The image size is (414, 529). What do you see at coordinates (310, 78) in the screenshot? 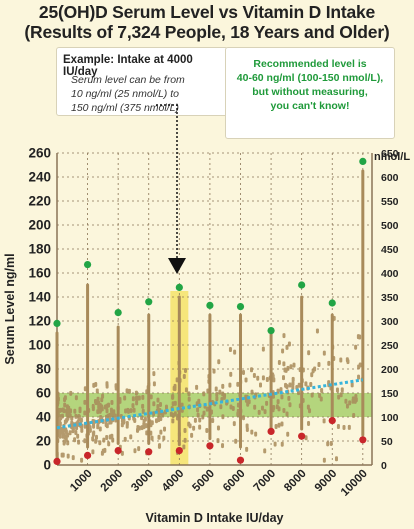
I see `recommend-line-2: 40-60 ng/ml (100-150 nmol/L),` at bounding box center [310, 78].